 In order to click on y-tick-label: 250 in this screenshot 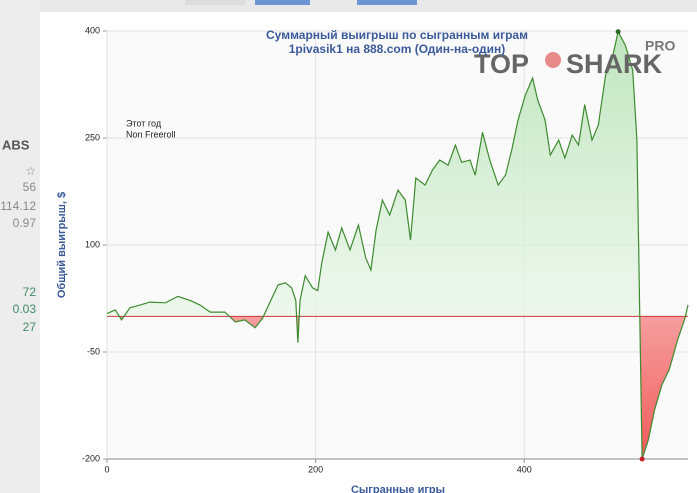, I will do `click(92, 137)`.